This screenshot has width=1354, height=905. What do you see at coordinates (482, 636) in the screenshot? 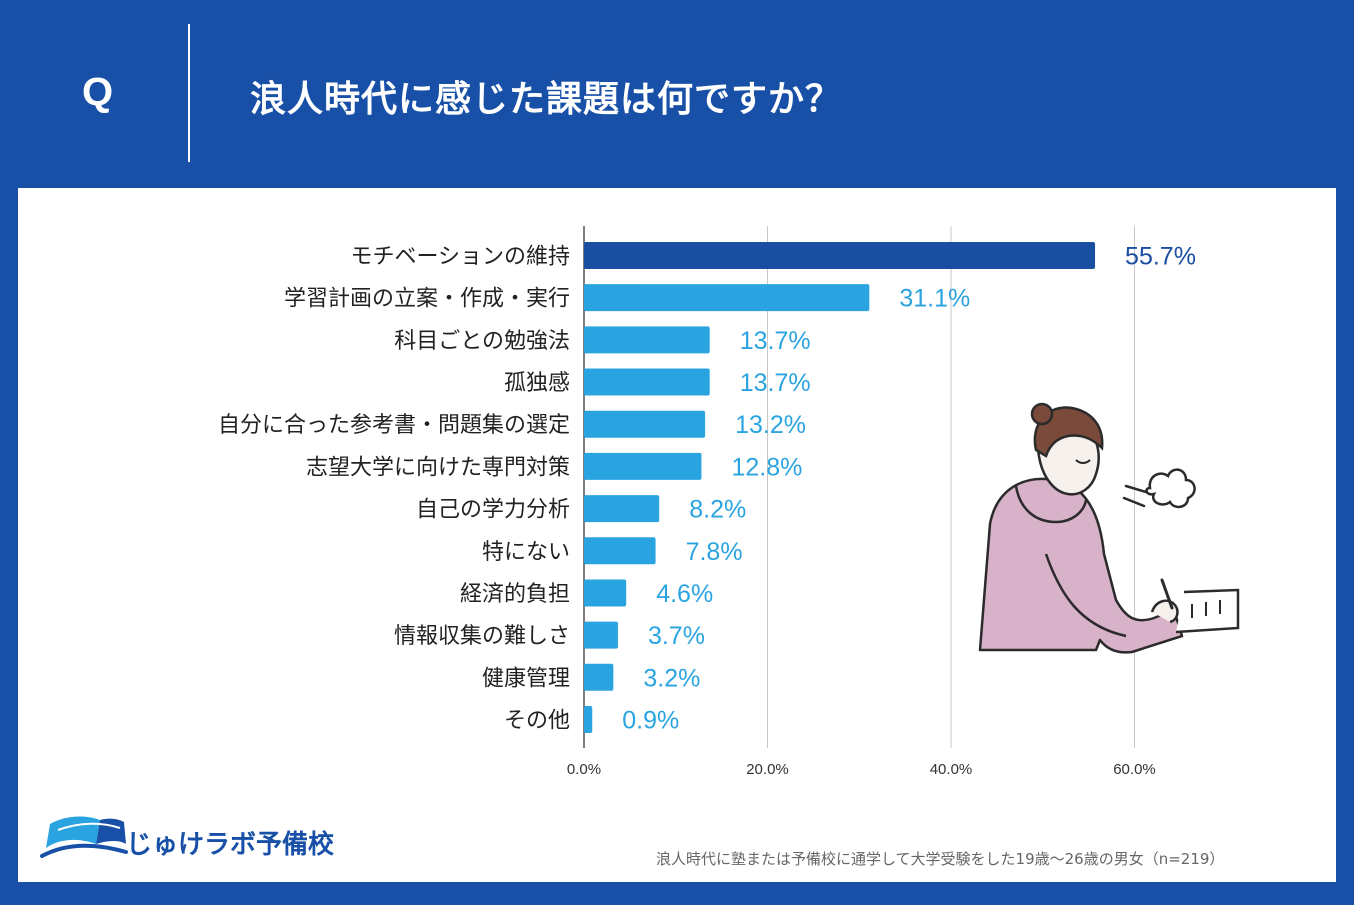
I see `category-label: 情報収集の難しさ` at bounding box center [482, 636].